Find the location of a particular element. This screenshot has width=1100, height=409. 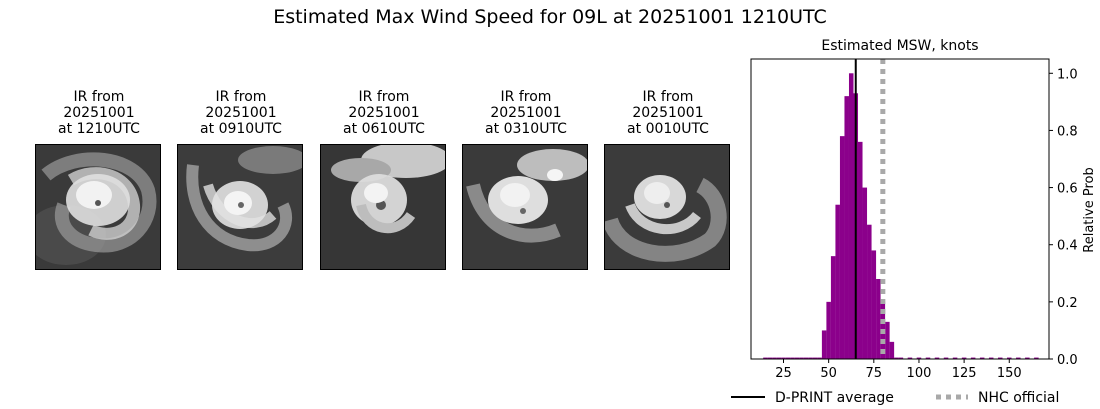

ir-panel-caption: IR from 20251001 at 0610UTC is located at coordinates (384, 113).